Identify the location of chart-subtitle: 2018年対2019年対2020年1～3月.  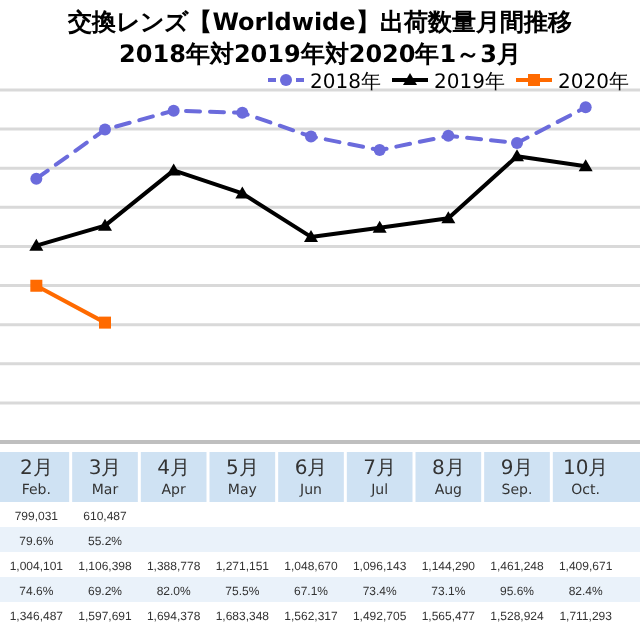
(320, 54).